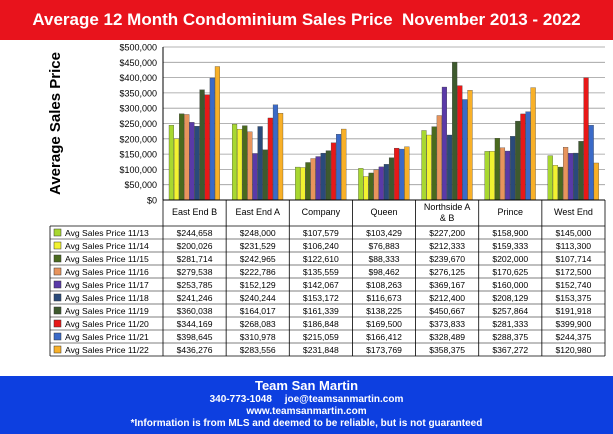 Image resolution: width=613 pixels, height=434 pixels. I want to click on data-label: $231,848, so click(321, 350).